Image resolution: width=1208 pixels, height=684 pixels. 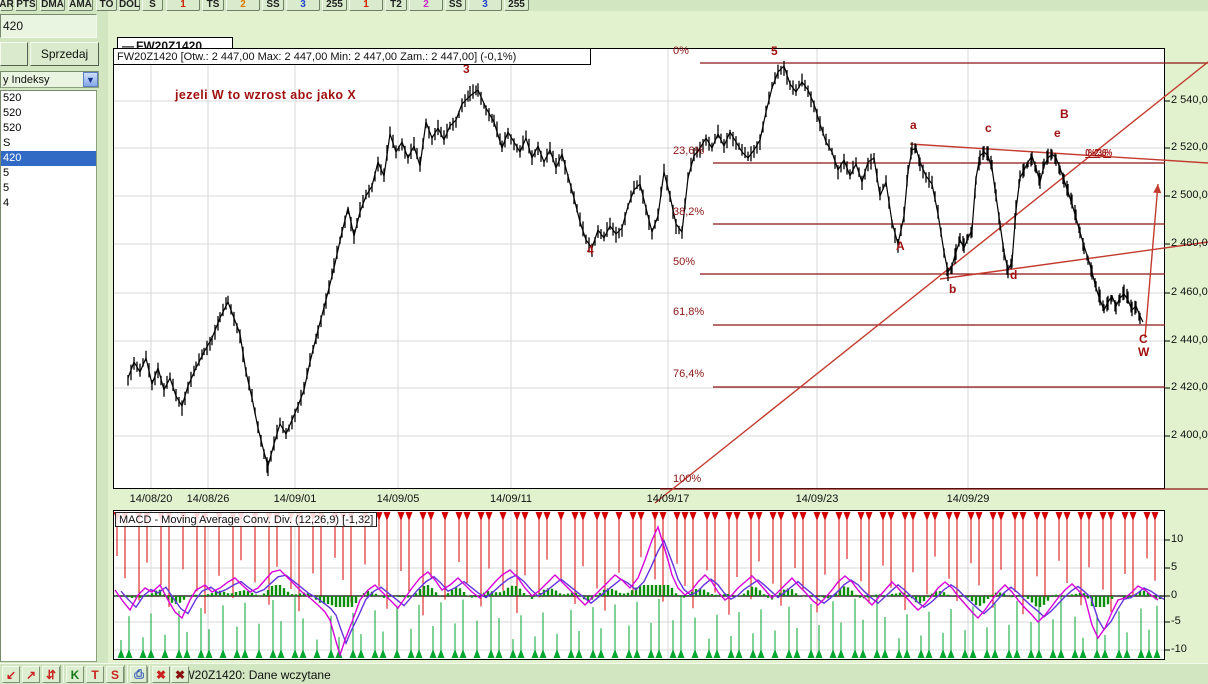 What do you see at coordinates (31, 674) in the screenshot?
I see `arrow-up-right-icon: ↗` at bounding box center [31, 674].